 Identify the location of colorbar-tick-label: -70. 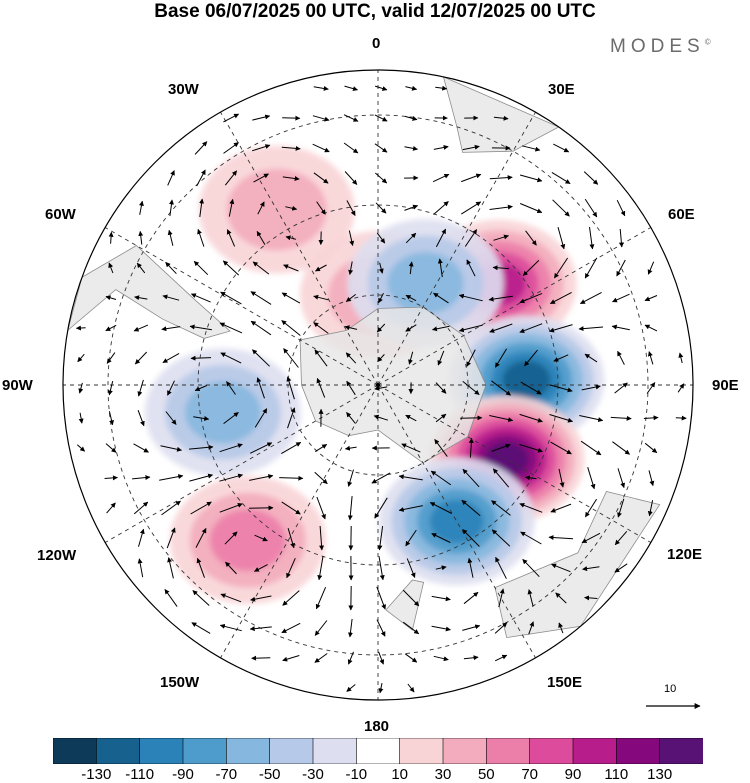
(226, 774).